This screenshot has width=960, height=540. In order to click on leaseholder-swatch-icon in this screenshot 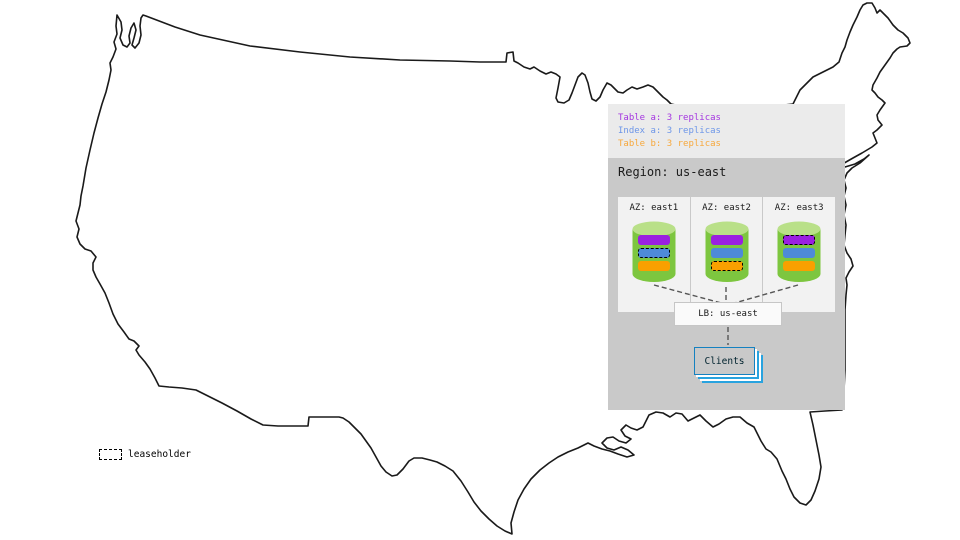, I will do `click(110, 454)`.